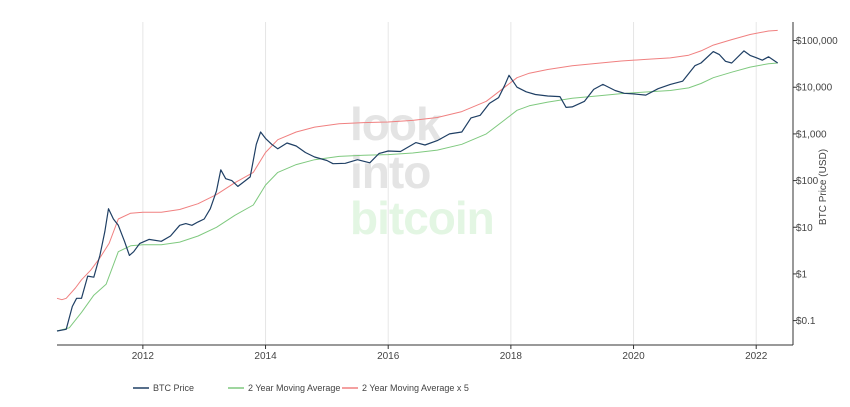 The height and width of the screenshot is (407, 850). Describe the element at coordinates (415, 388) in the screenshot. I see `legend-label: 2 Year Moving Average x 5` at that location.